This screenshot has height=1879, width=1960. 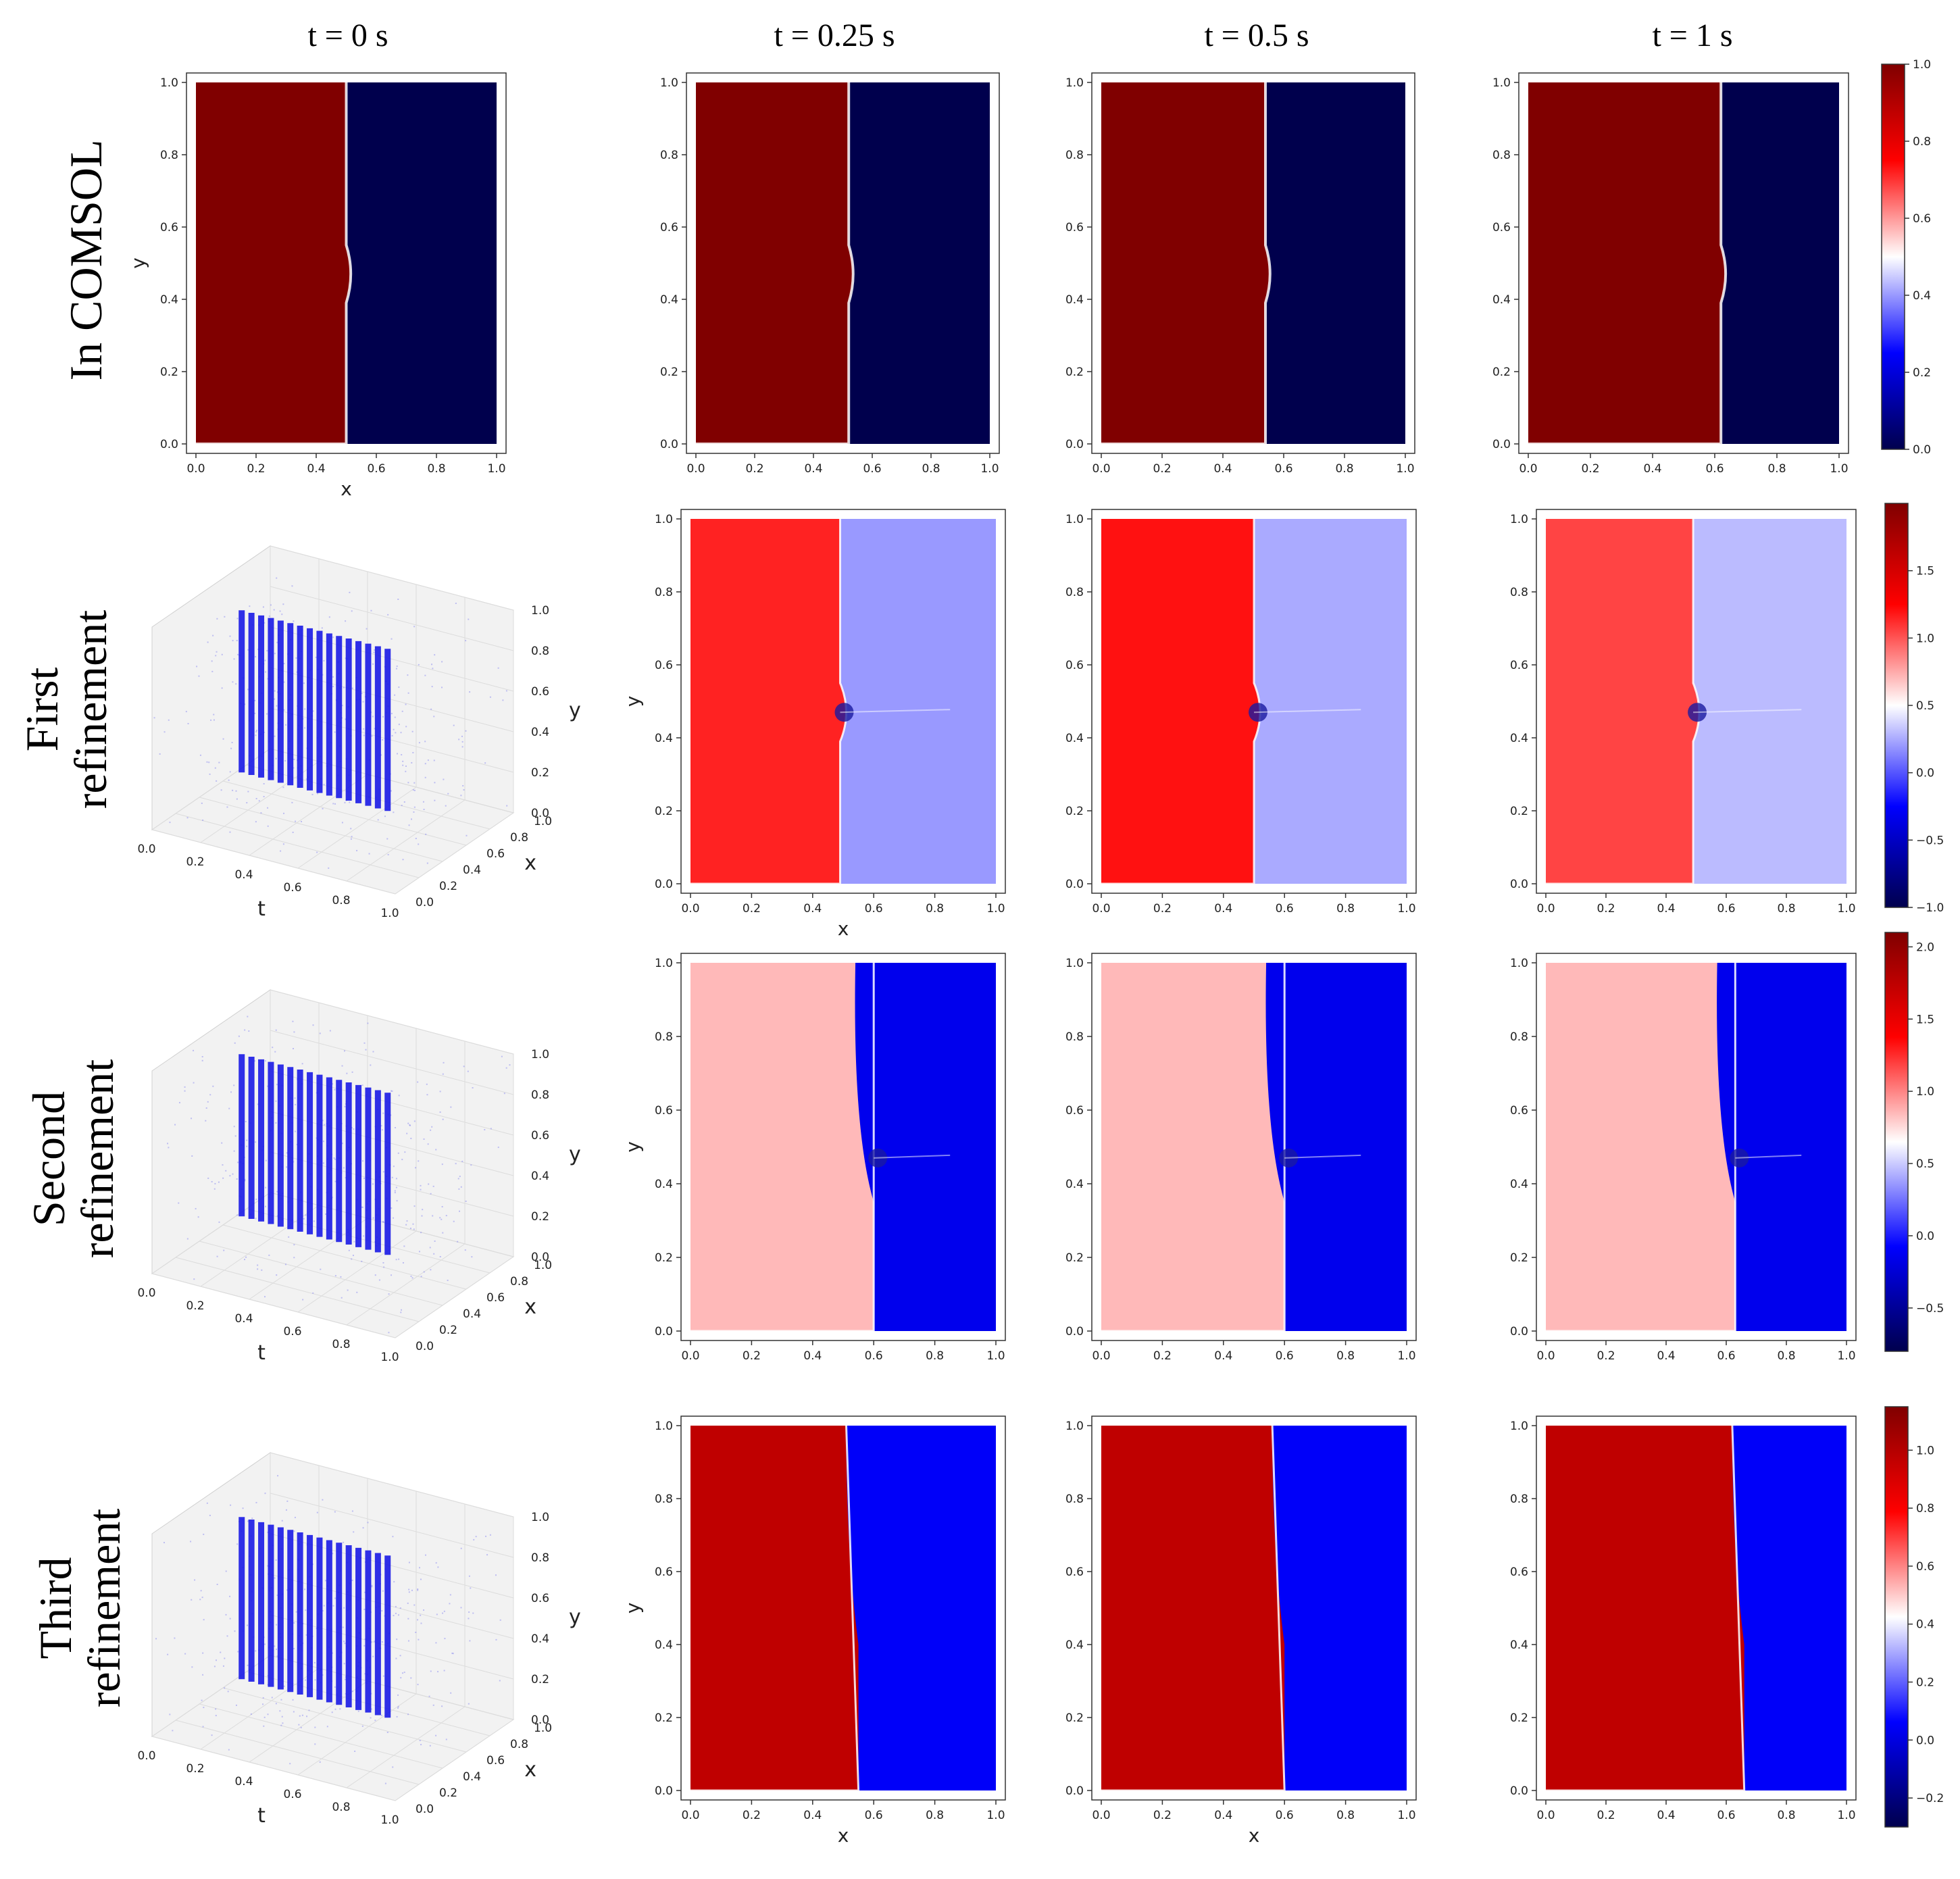 I want to click on colorbar-tick-label: 0.0, so click(x=1922, y=450).